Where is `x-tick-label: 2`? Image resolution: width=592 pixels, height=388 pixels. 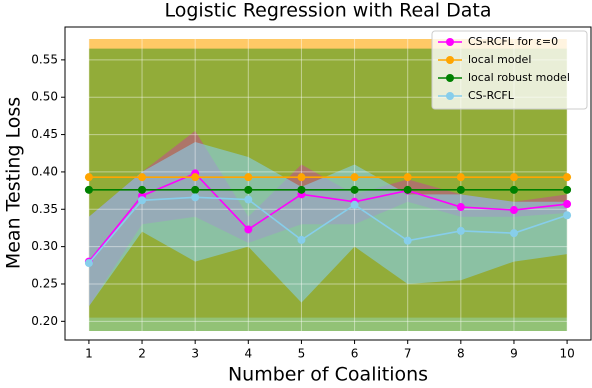 x-tick-label: 2 is located at coordinates (142, 354).